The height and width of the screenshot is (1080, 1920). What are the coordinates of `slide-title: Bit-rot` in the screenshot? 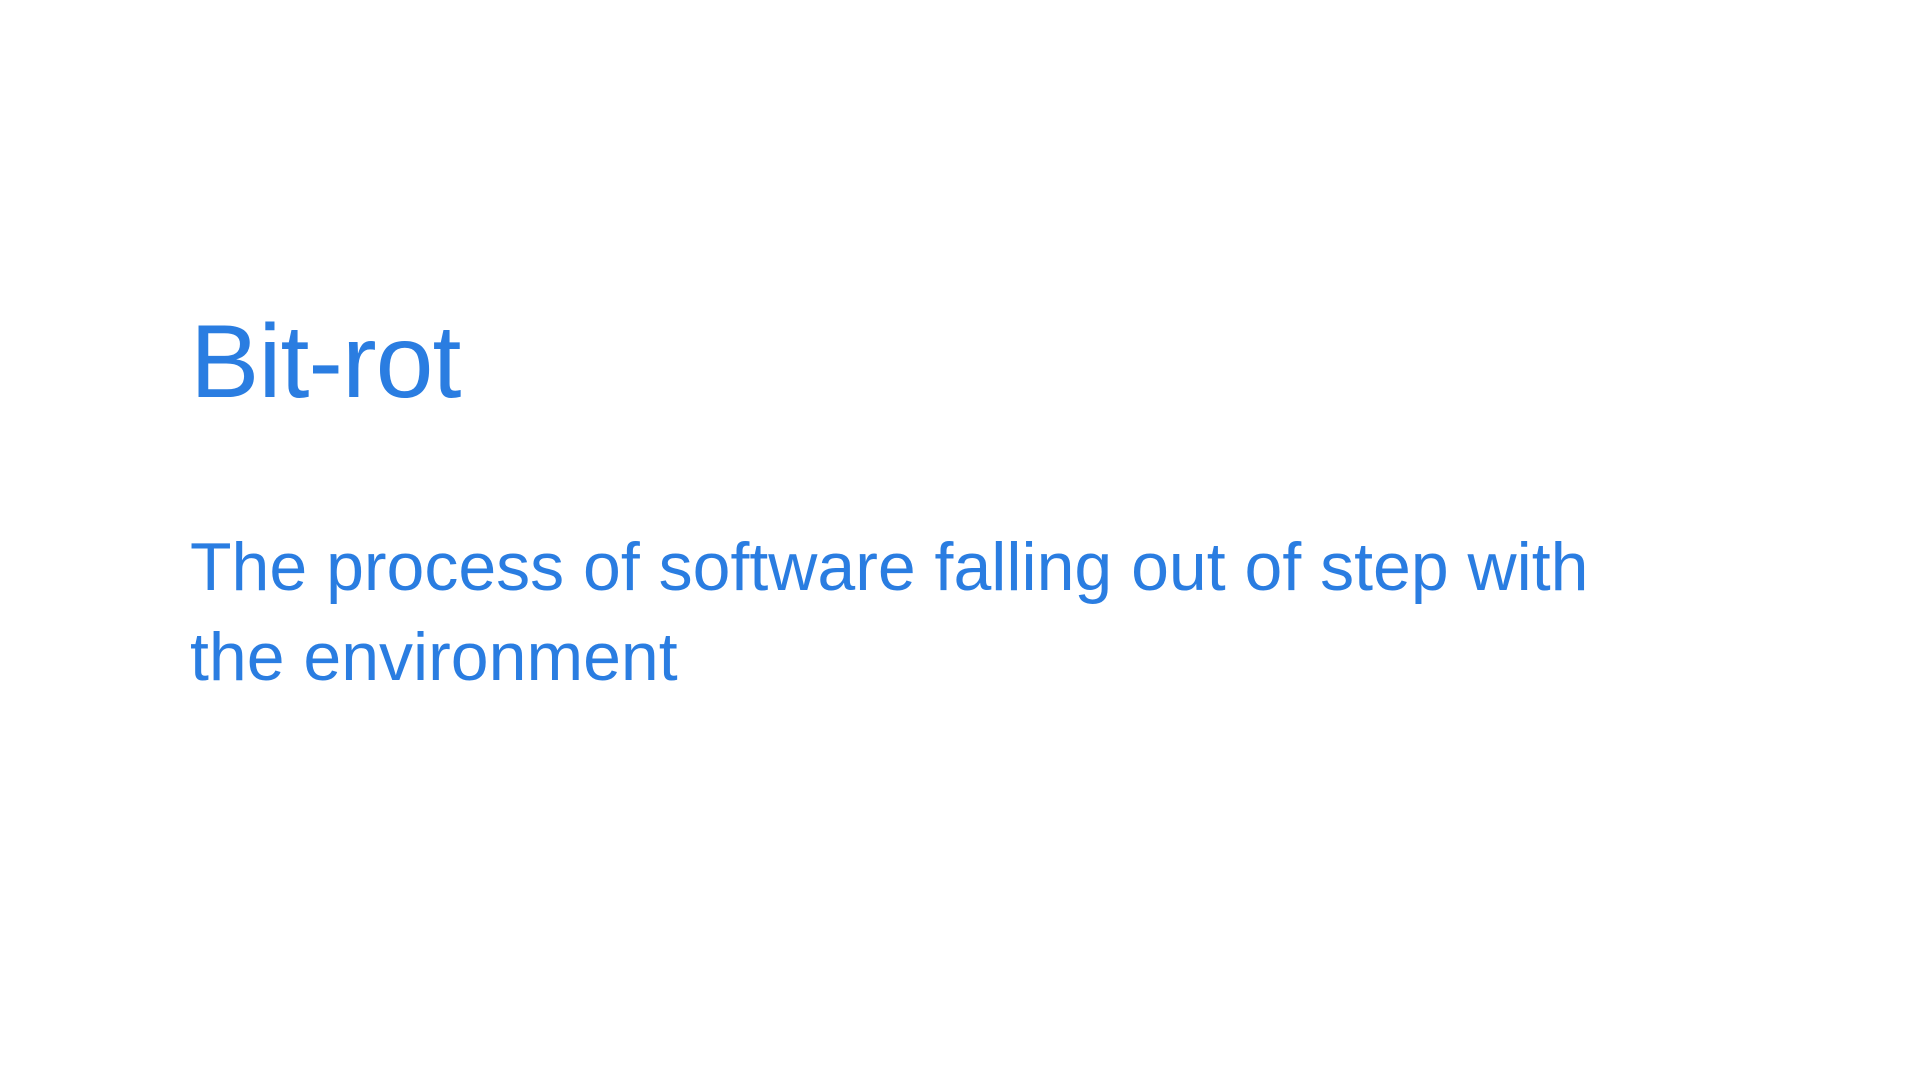 It's located at (325, 362).